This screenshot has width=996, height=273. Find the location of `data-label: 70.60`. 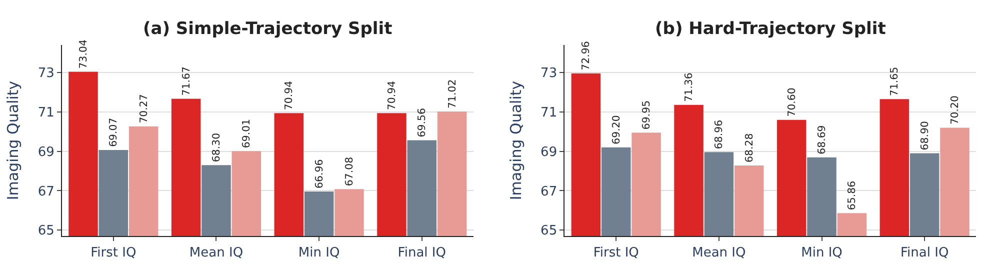

data-label: 70.60 is located at coordinates (792, 102).